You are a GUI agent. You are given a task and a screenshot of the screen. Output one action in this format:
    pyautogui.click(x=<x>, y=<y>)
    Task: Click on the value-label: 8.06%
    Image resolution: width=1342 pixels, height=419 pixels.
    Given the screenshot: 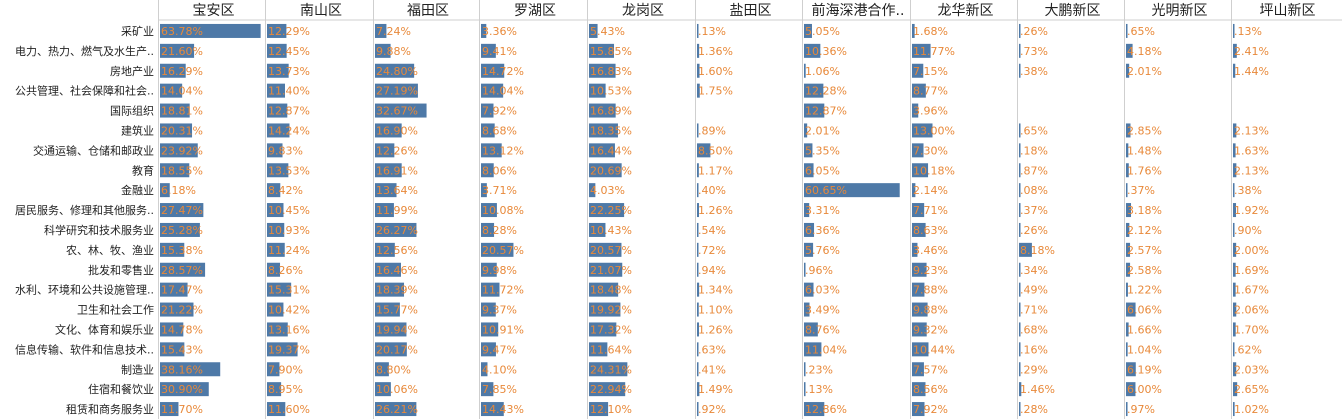 What is the action you would take?
    pyautogui.click(x=499, y=170)
    